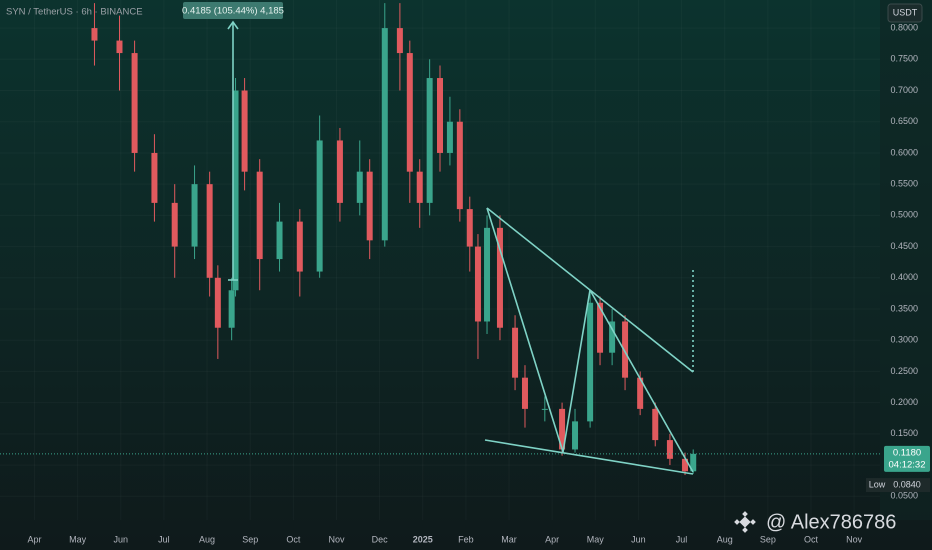 This screenshot has height=550, width=932. What do you see at coordinates (904, 340) in the screenshot?
I see `y-tick-label: 0.3000` at bounding box center [904, 340].